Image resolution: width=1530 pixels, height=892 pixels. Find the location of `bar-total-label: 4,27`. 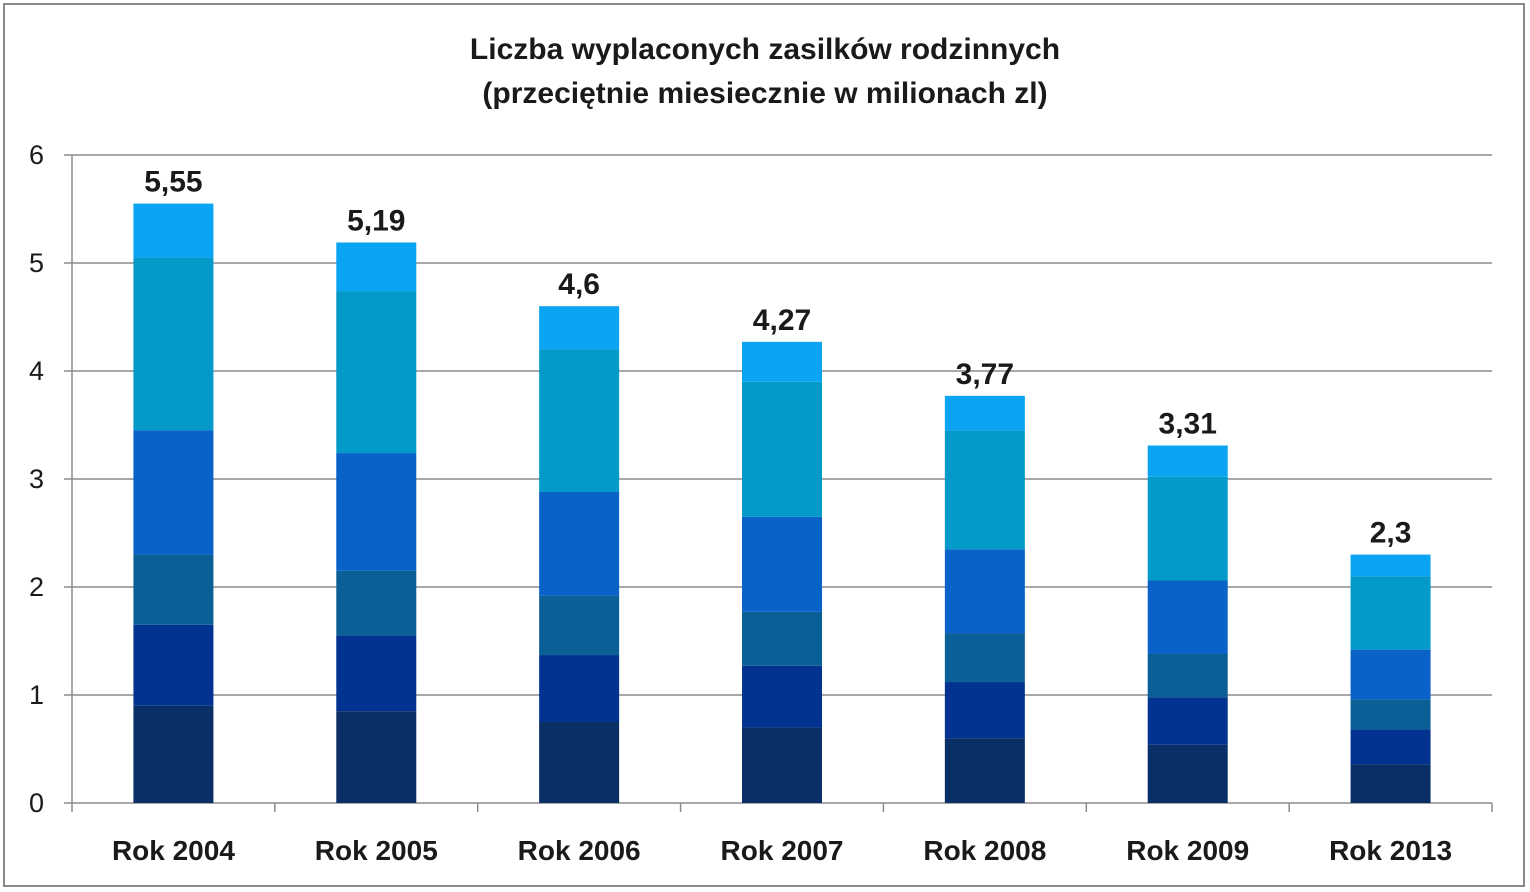

bar-total-label: 4,27 is located at coordinates (782, 320).